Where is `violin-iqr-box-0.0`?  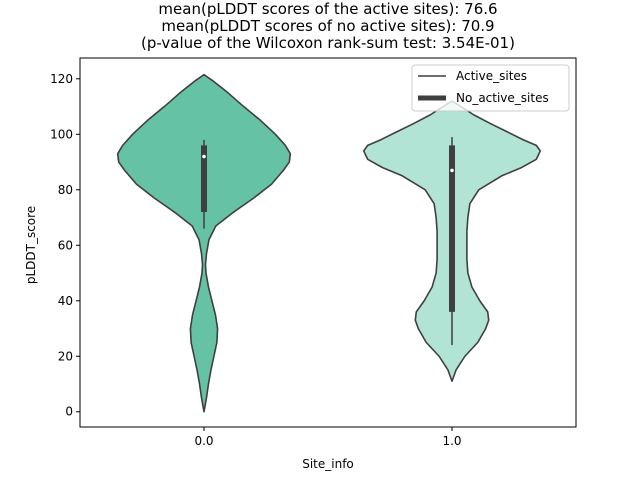 violin-iqr-box-0.0 is located at coordinates (204, 178).